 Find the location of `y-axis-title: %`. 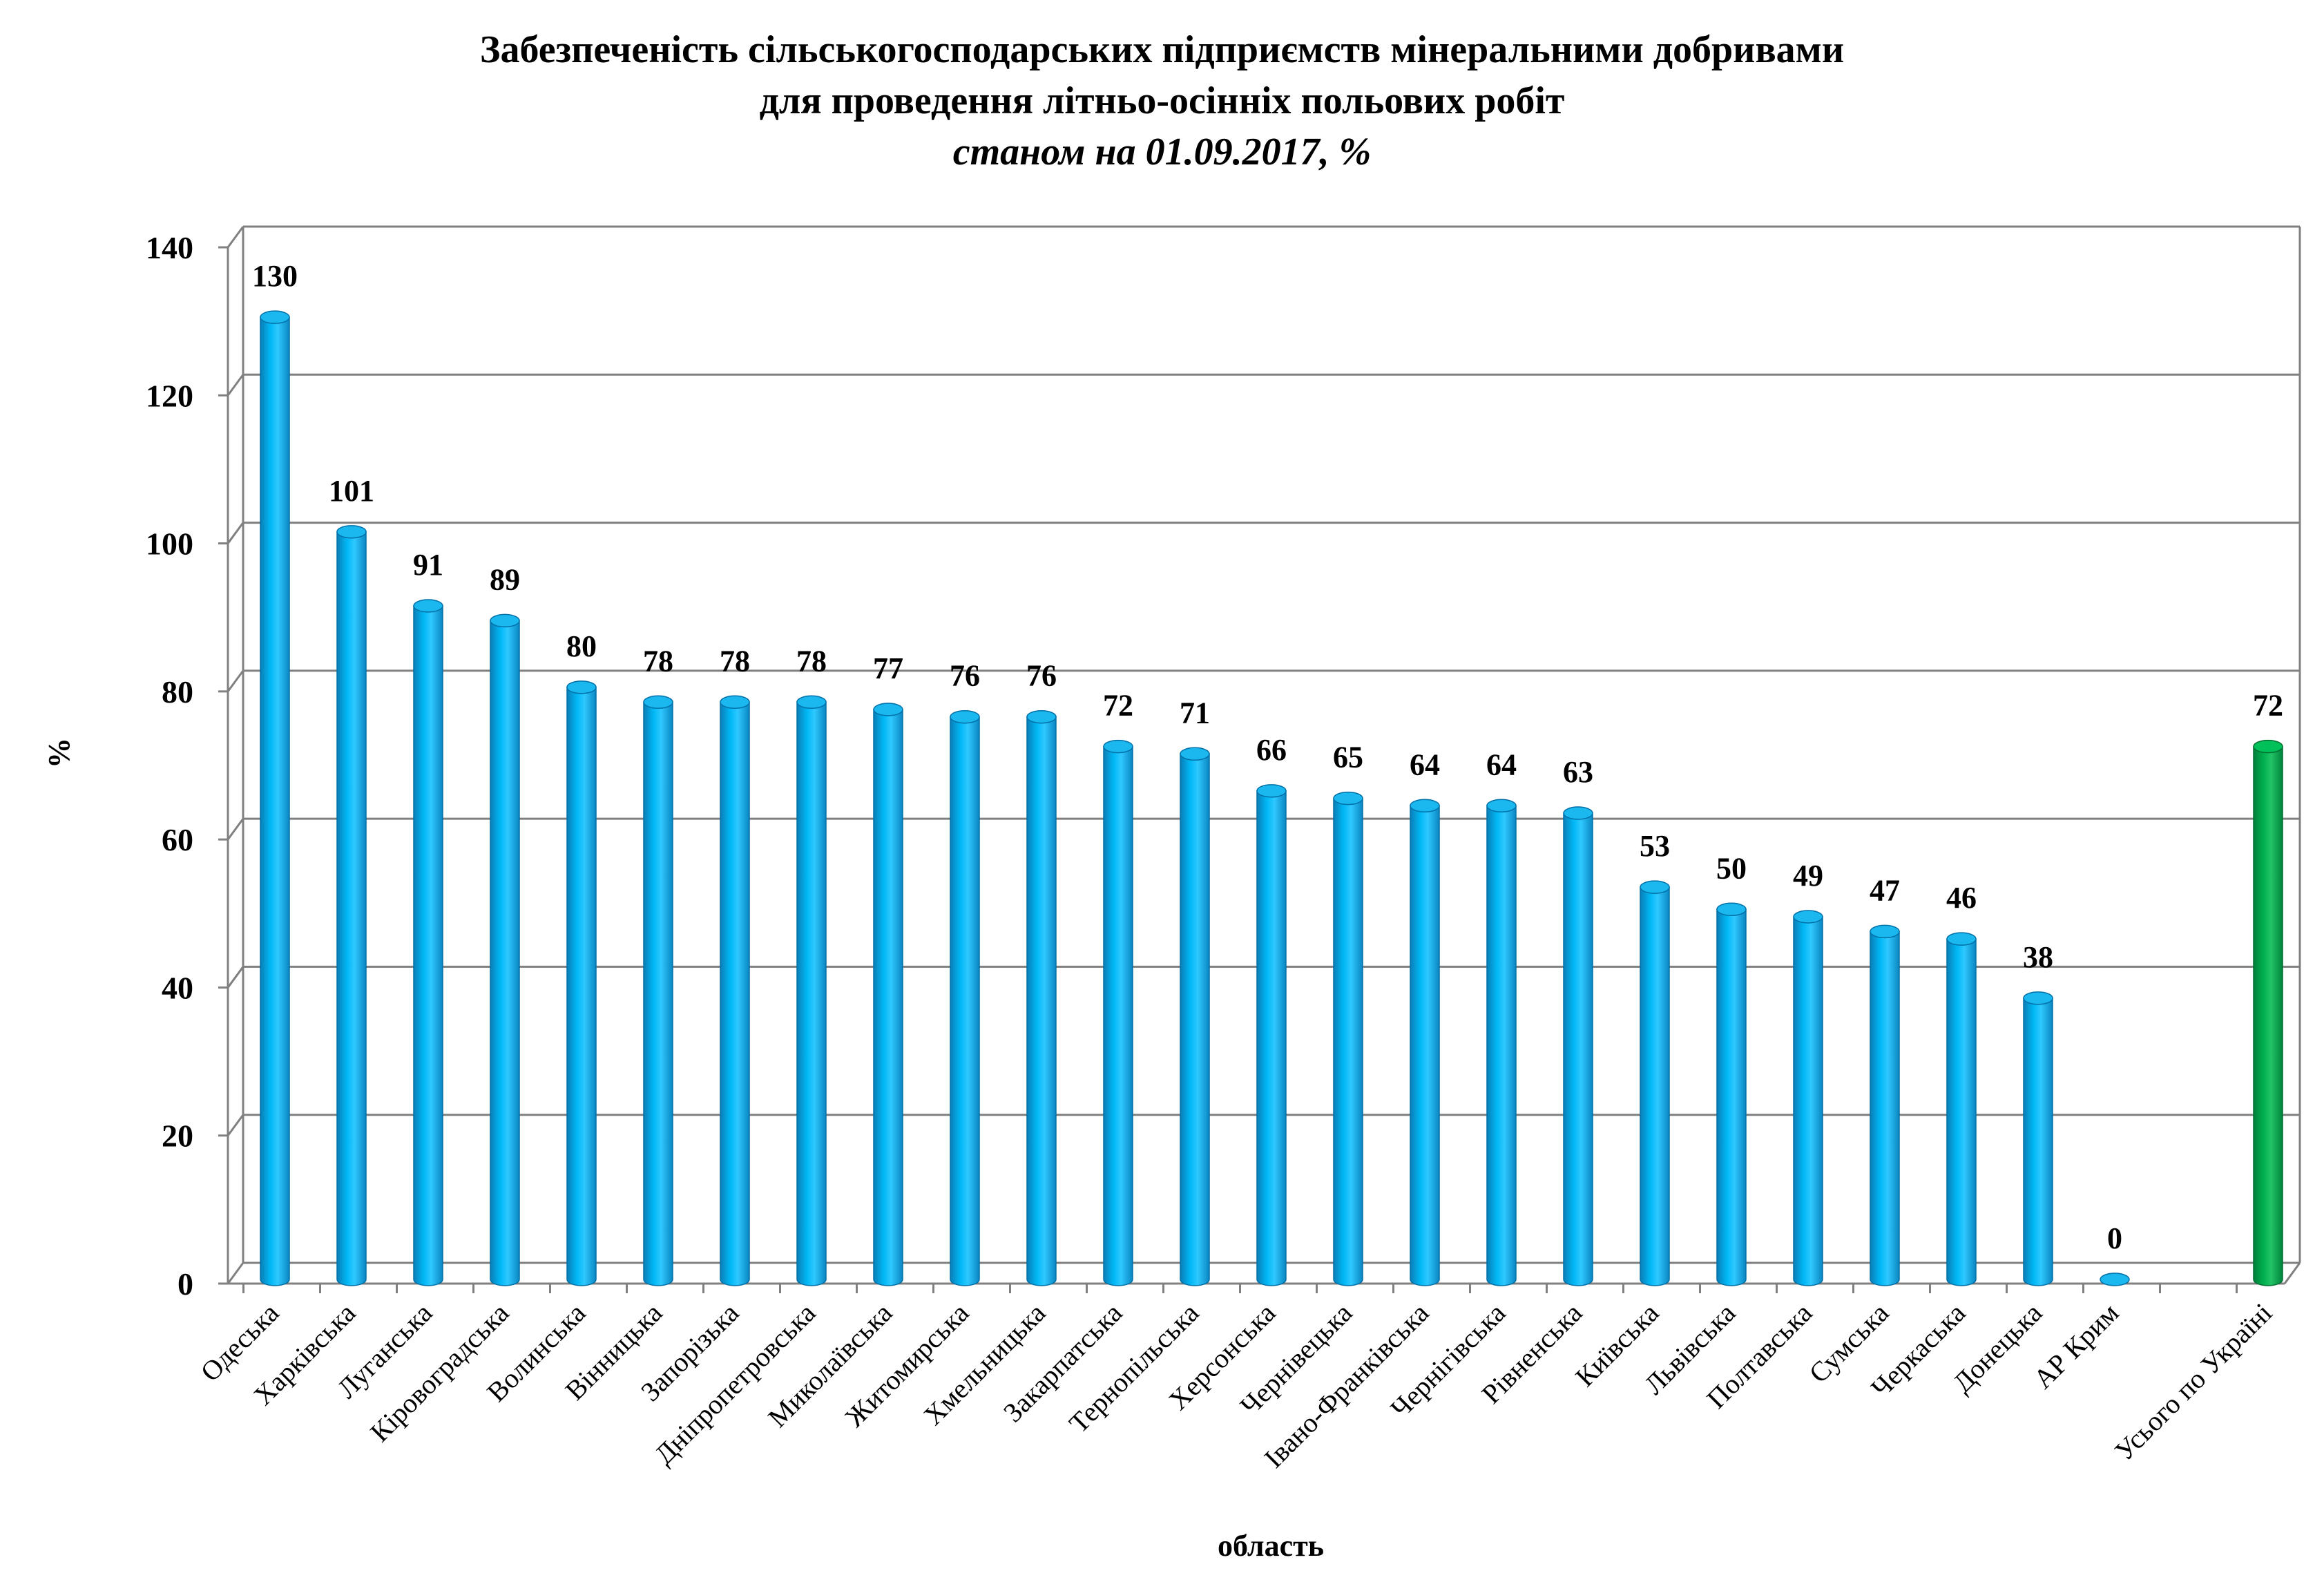

y-axis-title: % is located at coordinates (59, 753).